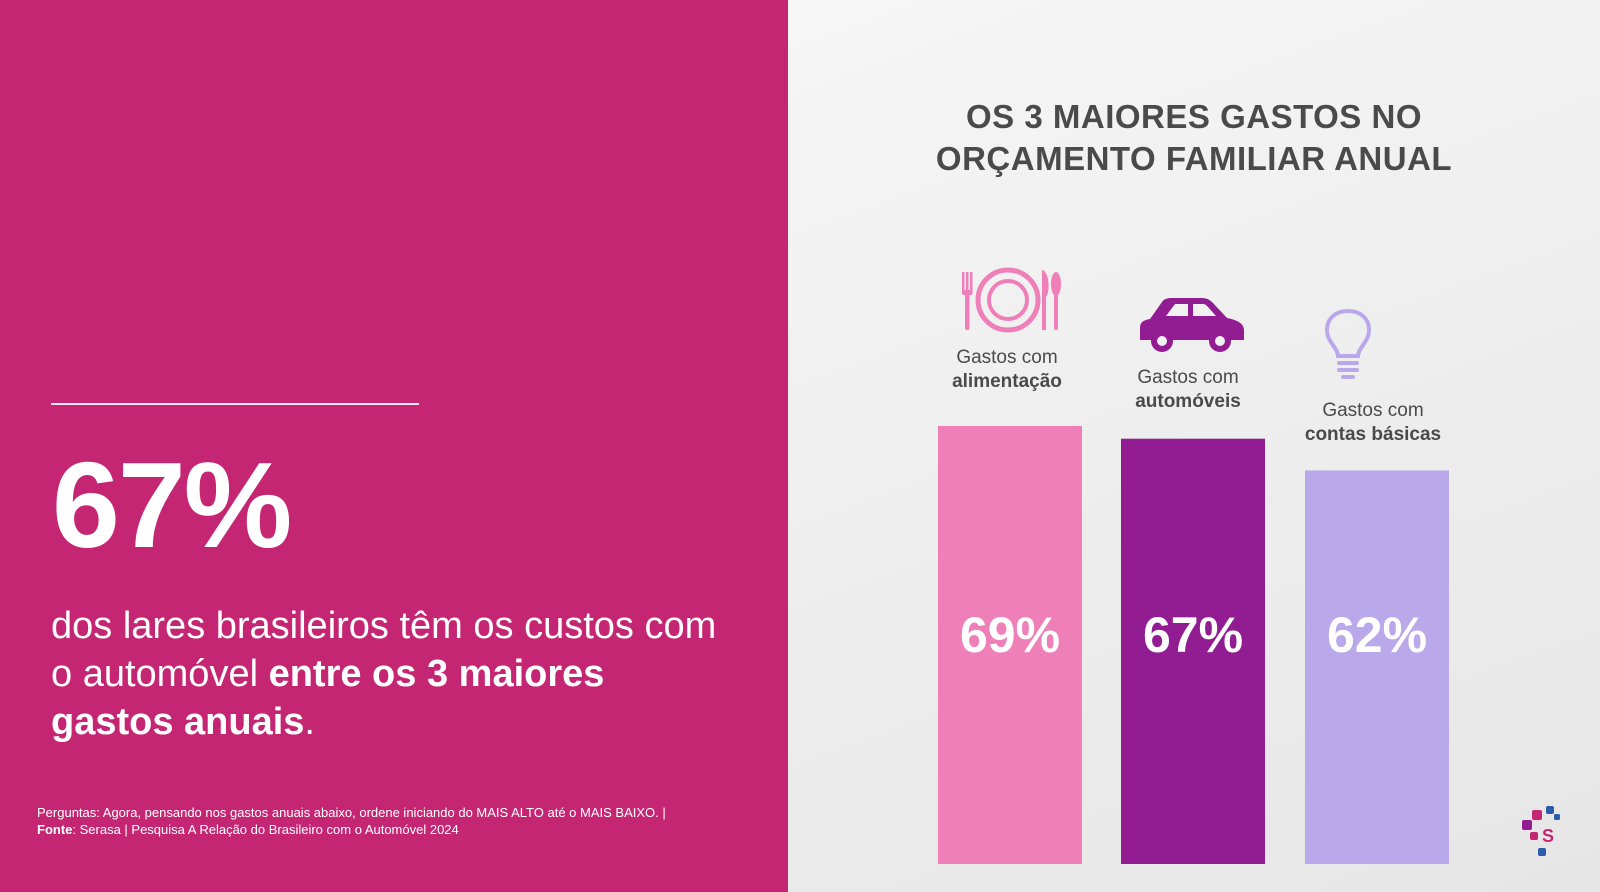 This screenshot has height=892, width=1600. What do you see at coordinates (1188, 401) in the screenshot?
I see `category-name: automóveis` at bounding box center [1188, 401].